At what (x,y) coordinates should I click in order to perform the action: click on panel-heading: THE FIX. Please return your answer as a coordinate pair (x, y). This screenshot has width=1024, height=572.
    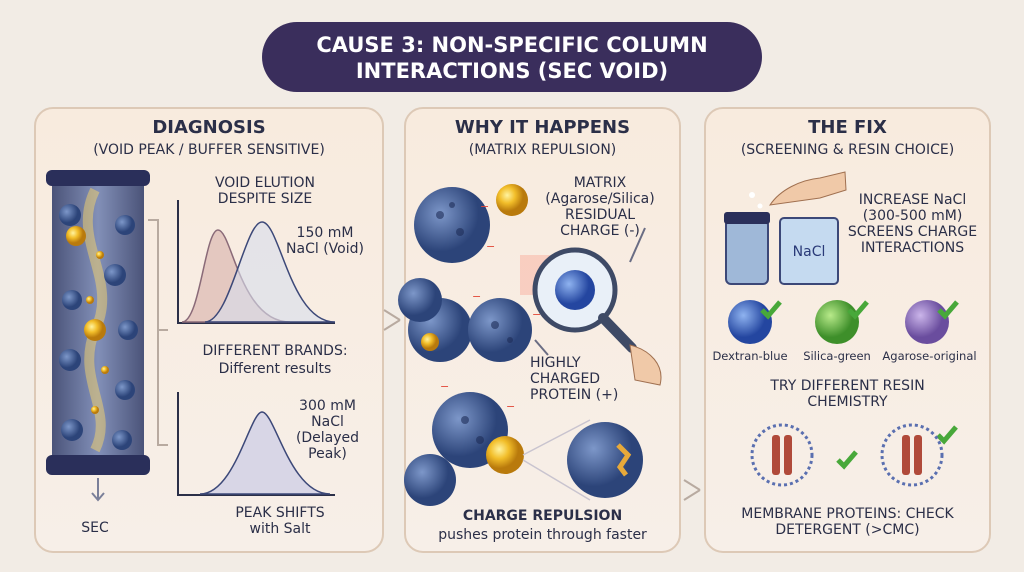
    Looking at the image, I should click on (847, 127).